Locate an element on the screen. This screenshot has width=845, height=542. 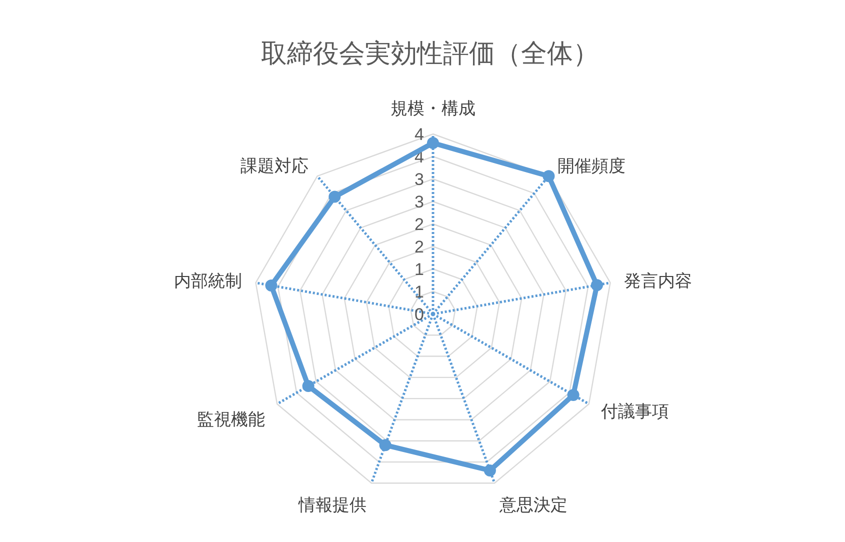
y-tick-label: 4 is located at coordinates (419, 134).